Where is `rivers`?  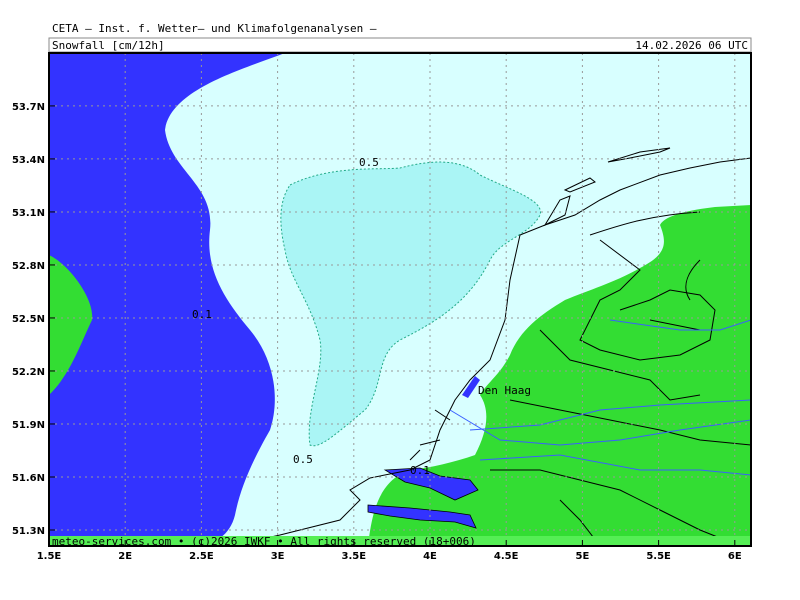 rivers is located at coordinates (600, 397).